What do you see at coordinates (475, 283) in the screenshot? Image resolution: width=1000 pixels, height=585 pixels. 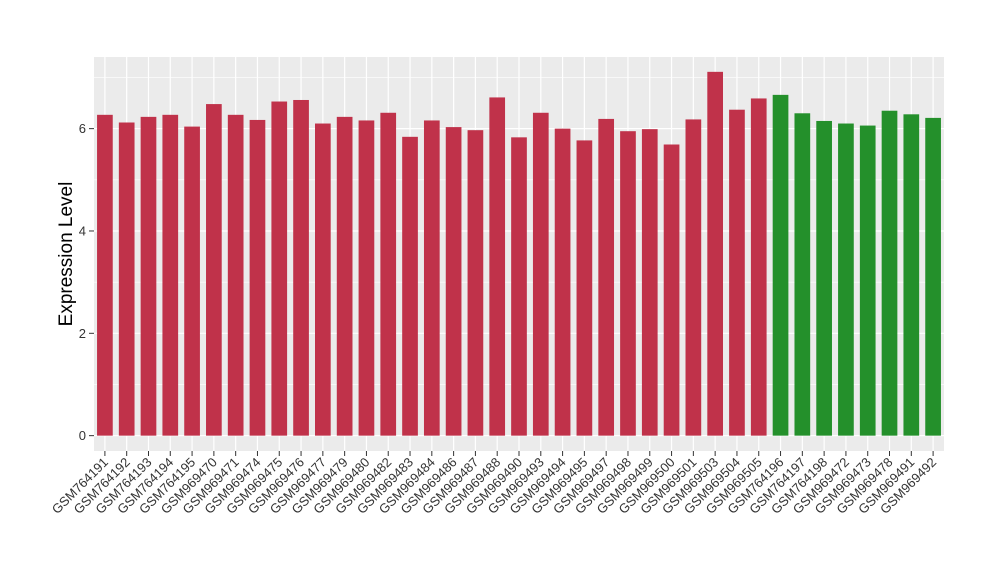 I see `bar-gsm969487` at bounding box center [475, 283].